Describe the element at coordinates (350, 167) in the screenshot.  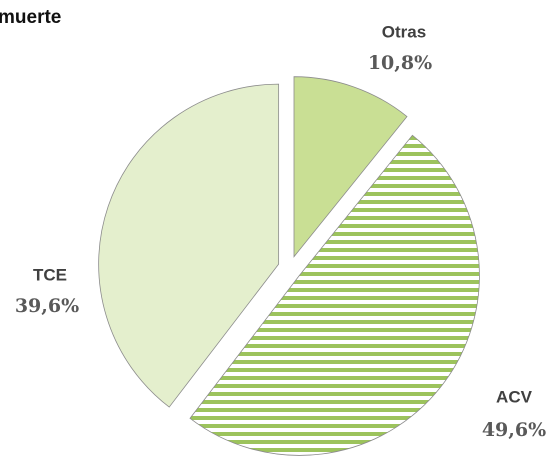
I see `pie-slice` at that location.